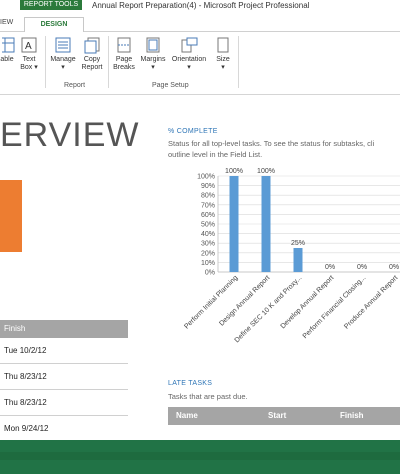  Describe the element at coordinates (64, 329) in the screenshot. I see `table-header-finish: Finish` at that location.